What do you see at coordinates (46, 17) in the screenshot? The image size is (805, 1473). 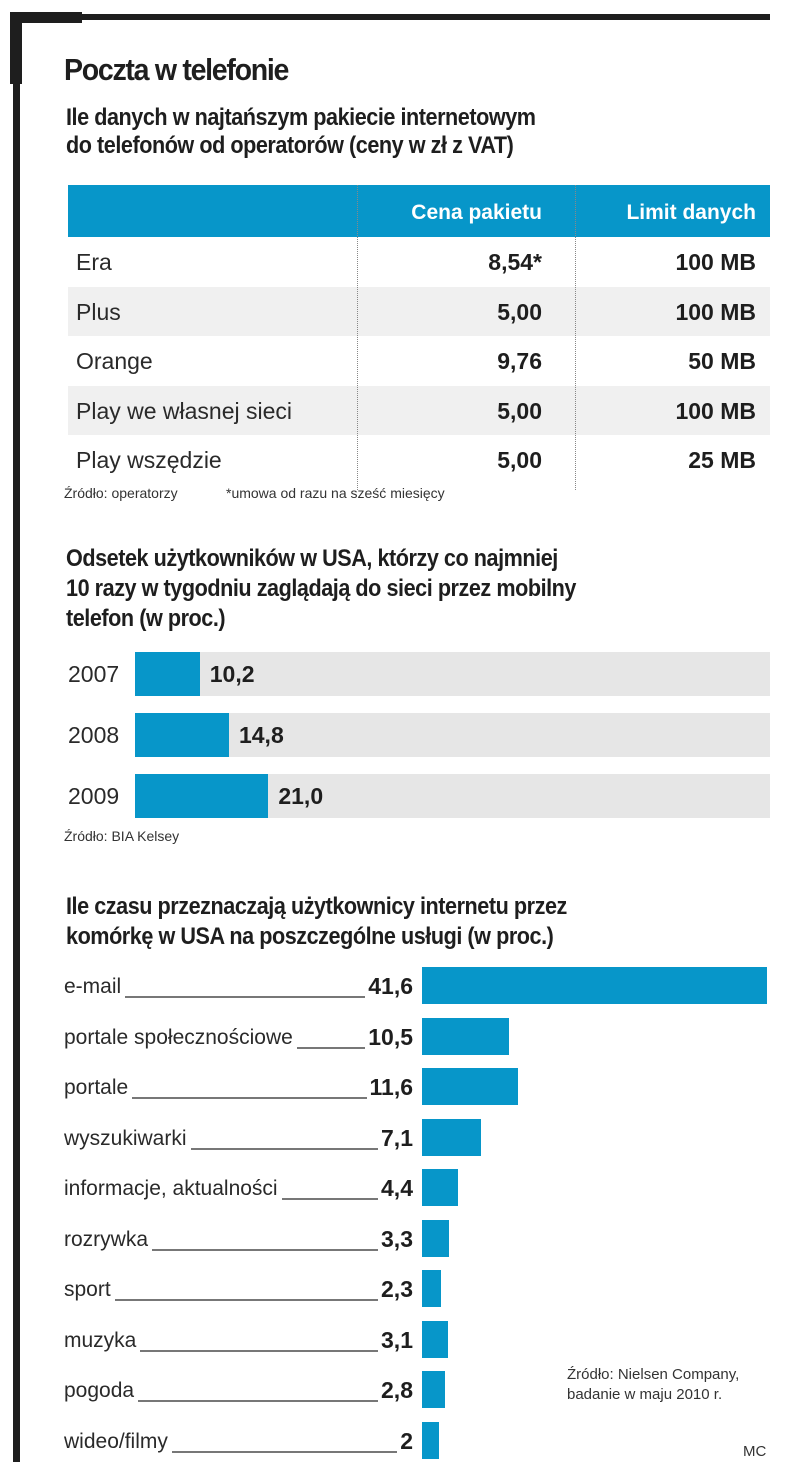 I see `frame-corner-top` at bounding box center [46, 17].